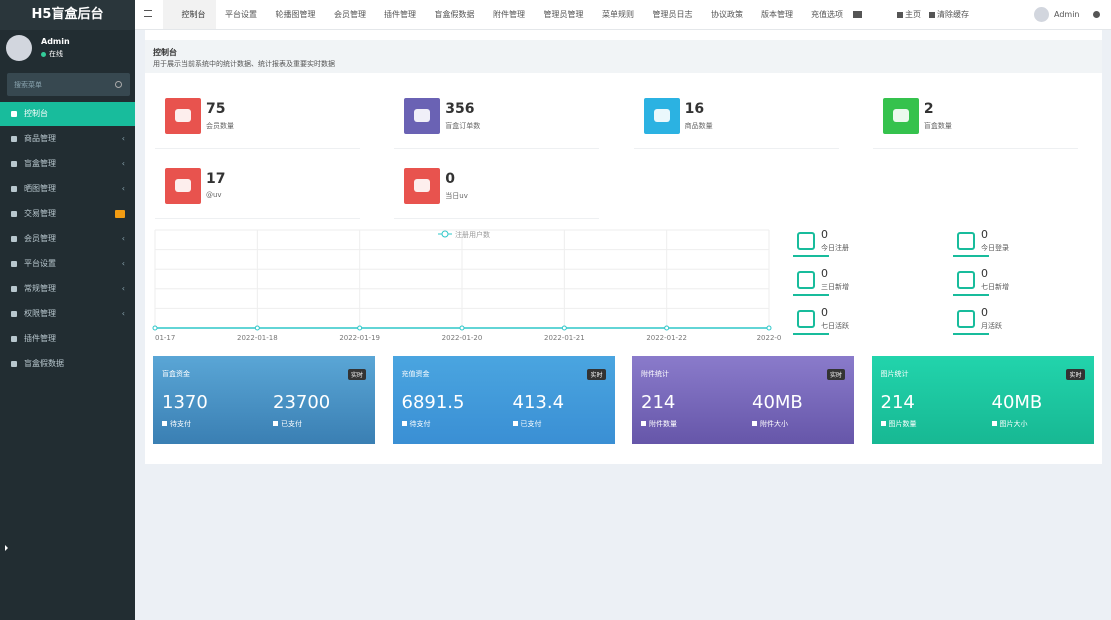  Describe the element at coordinates (672, 14) in the screenshot. I see `nav-tab: 管理员日志` at that location.